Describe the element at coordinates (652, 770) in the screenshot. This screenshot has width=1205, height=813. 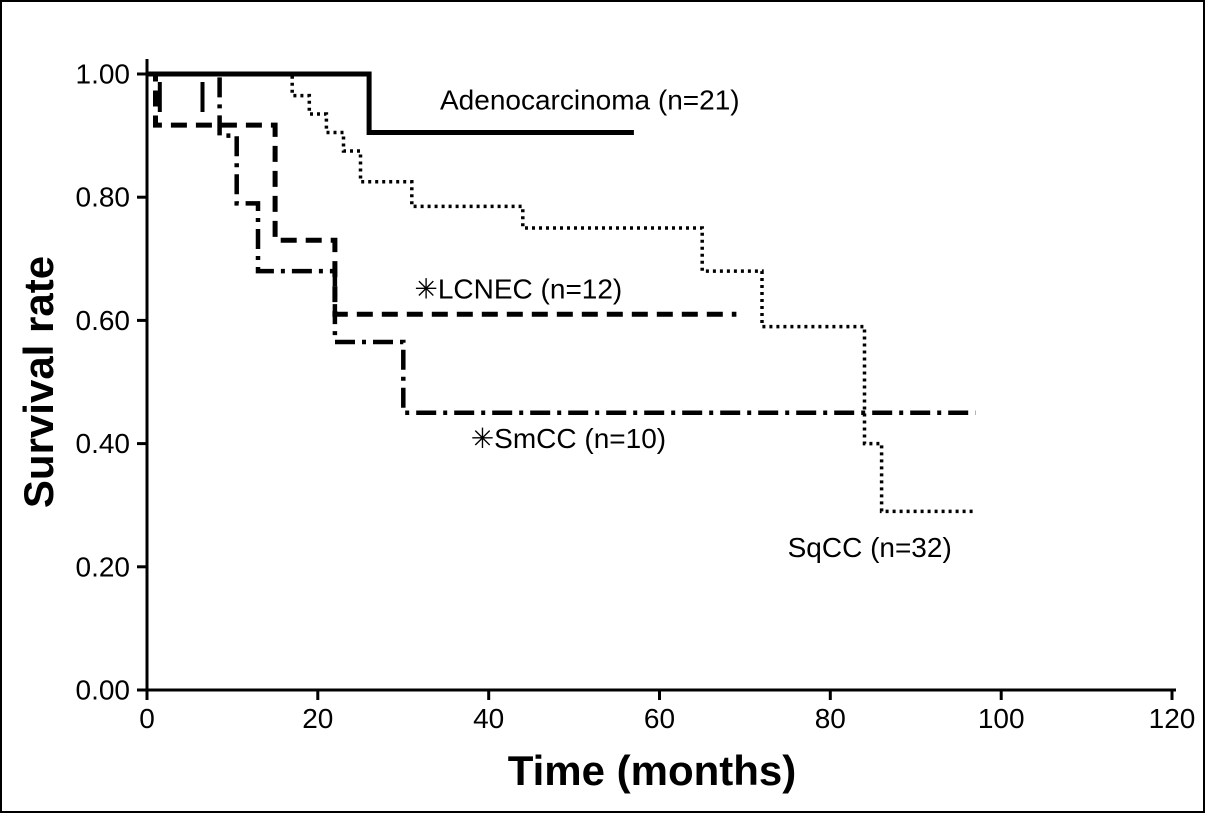
I see `x-axis-title: Time (months)` at that location.